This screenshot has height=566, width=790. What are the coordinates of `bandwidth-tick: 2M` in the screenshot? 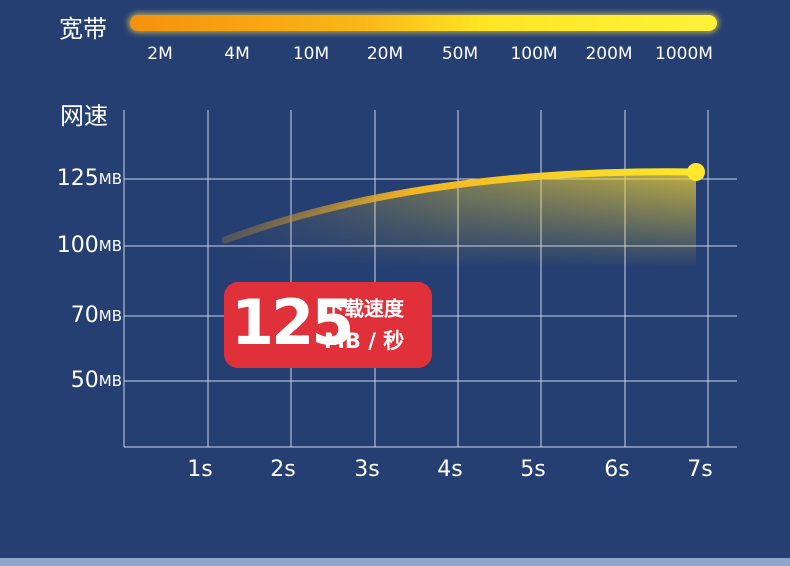 It's located at (159, 54).